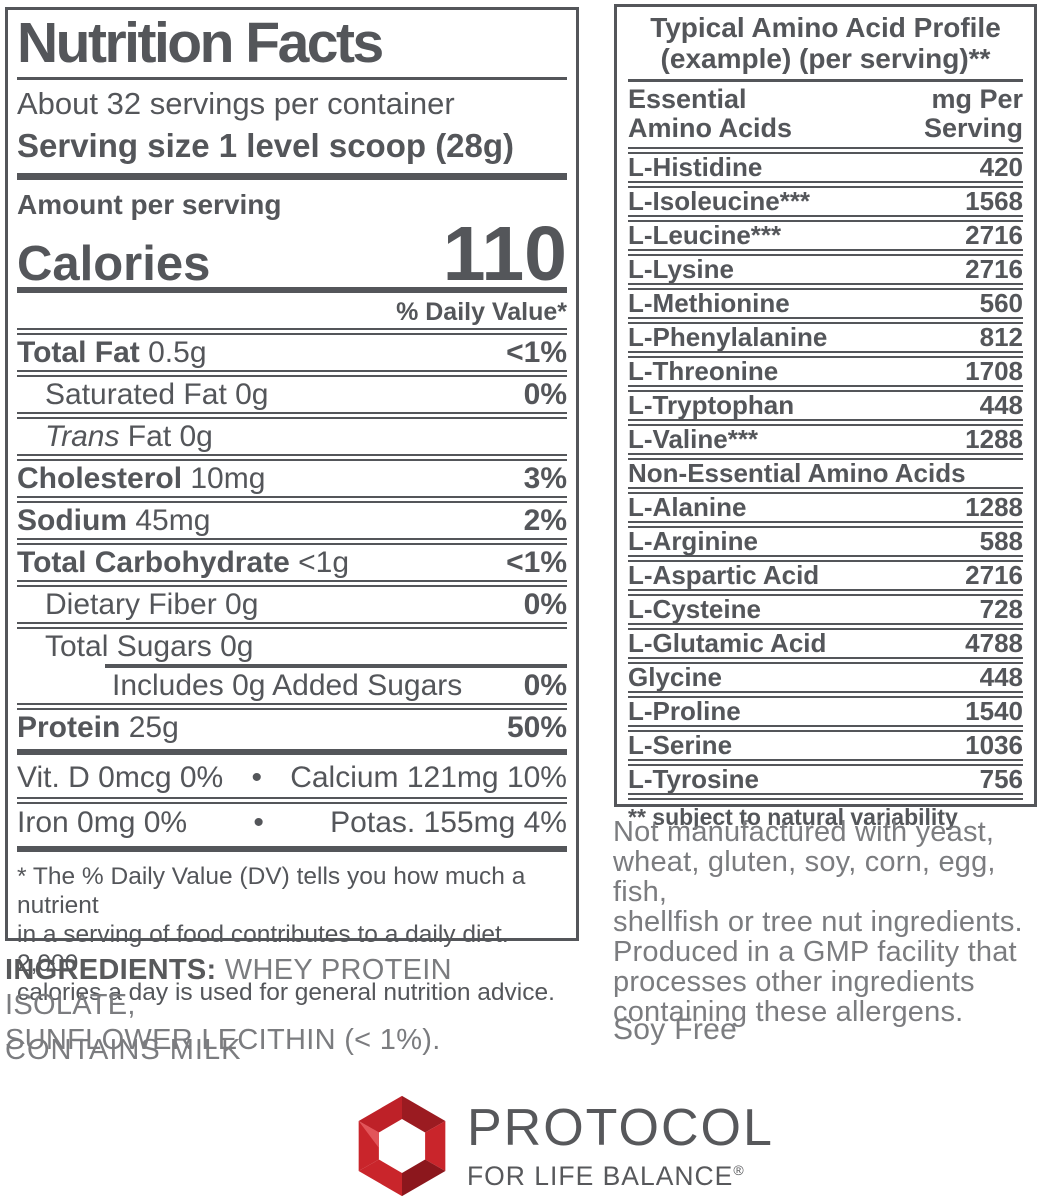 This screenshot has height=1200, width=1042. I want to click on nutrient-name: Dietary Fiber 0g, so click(152, 604).